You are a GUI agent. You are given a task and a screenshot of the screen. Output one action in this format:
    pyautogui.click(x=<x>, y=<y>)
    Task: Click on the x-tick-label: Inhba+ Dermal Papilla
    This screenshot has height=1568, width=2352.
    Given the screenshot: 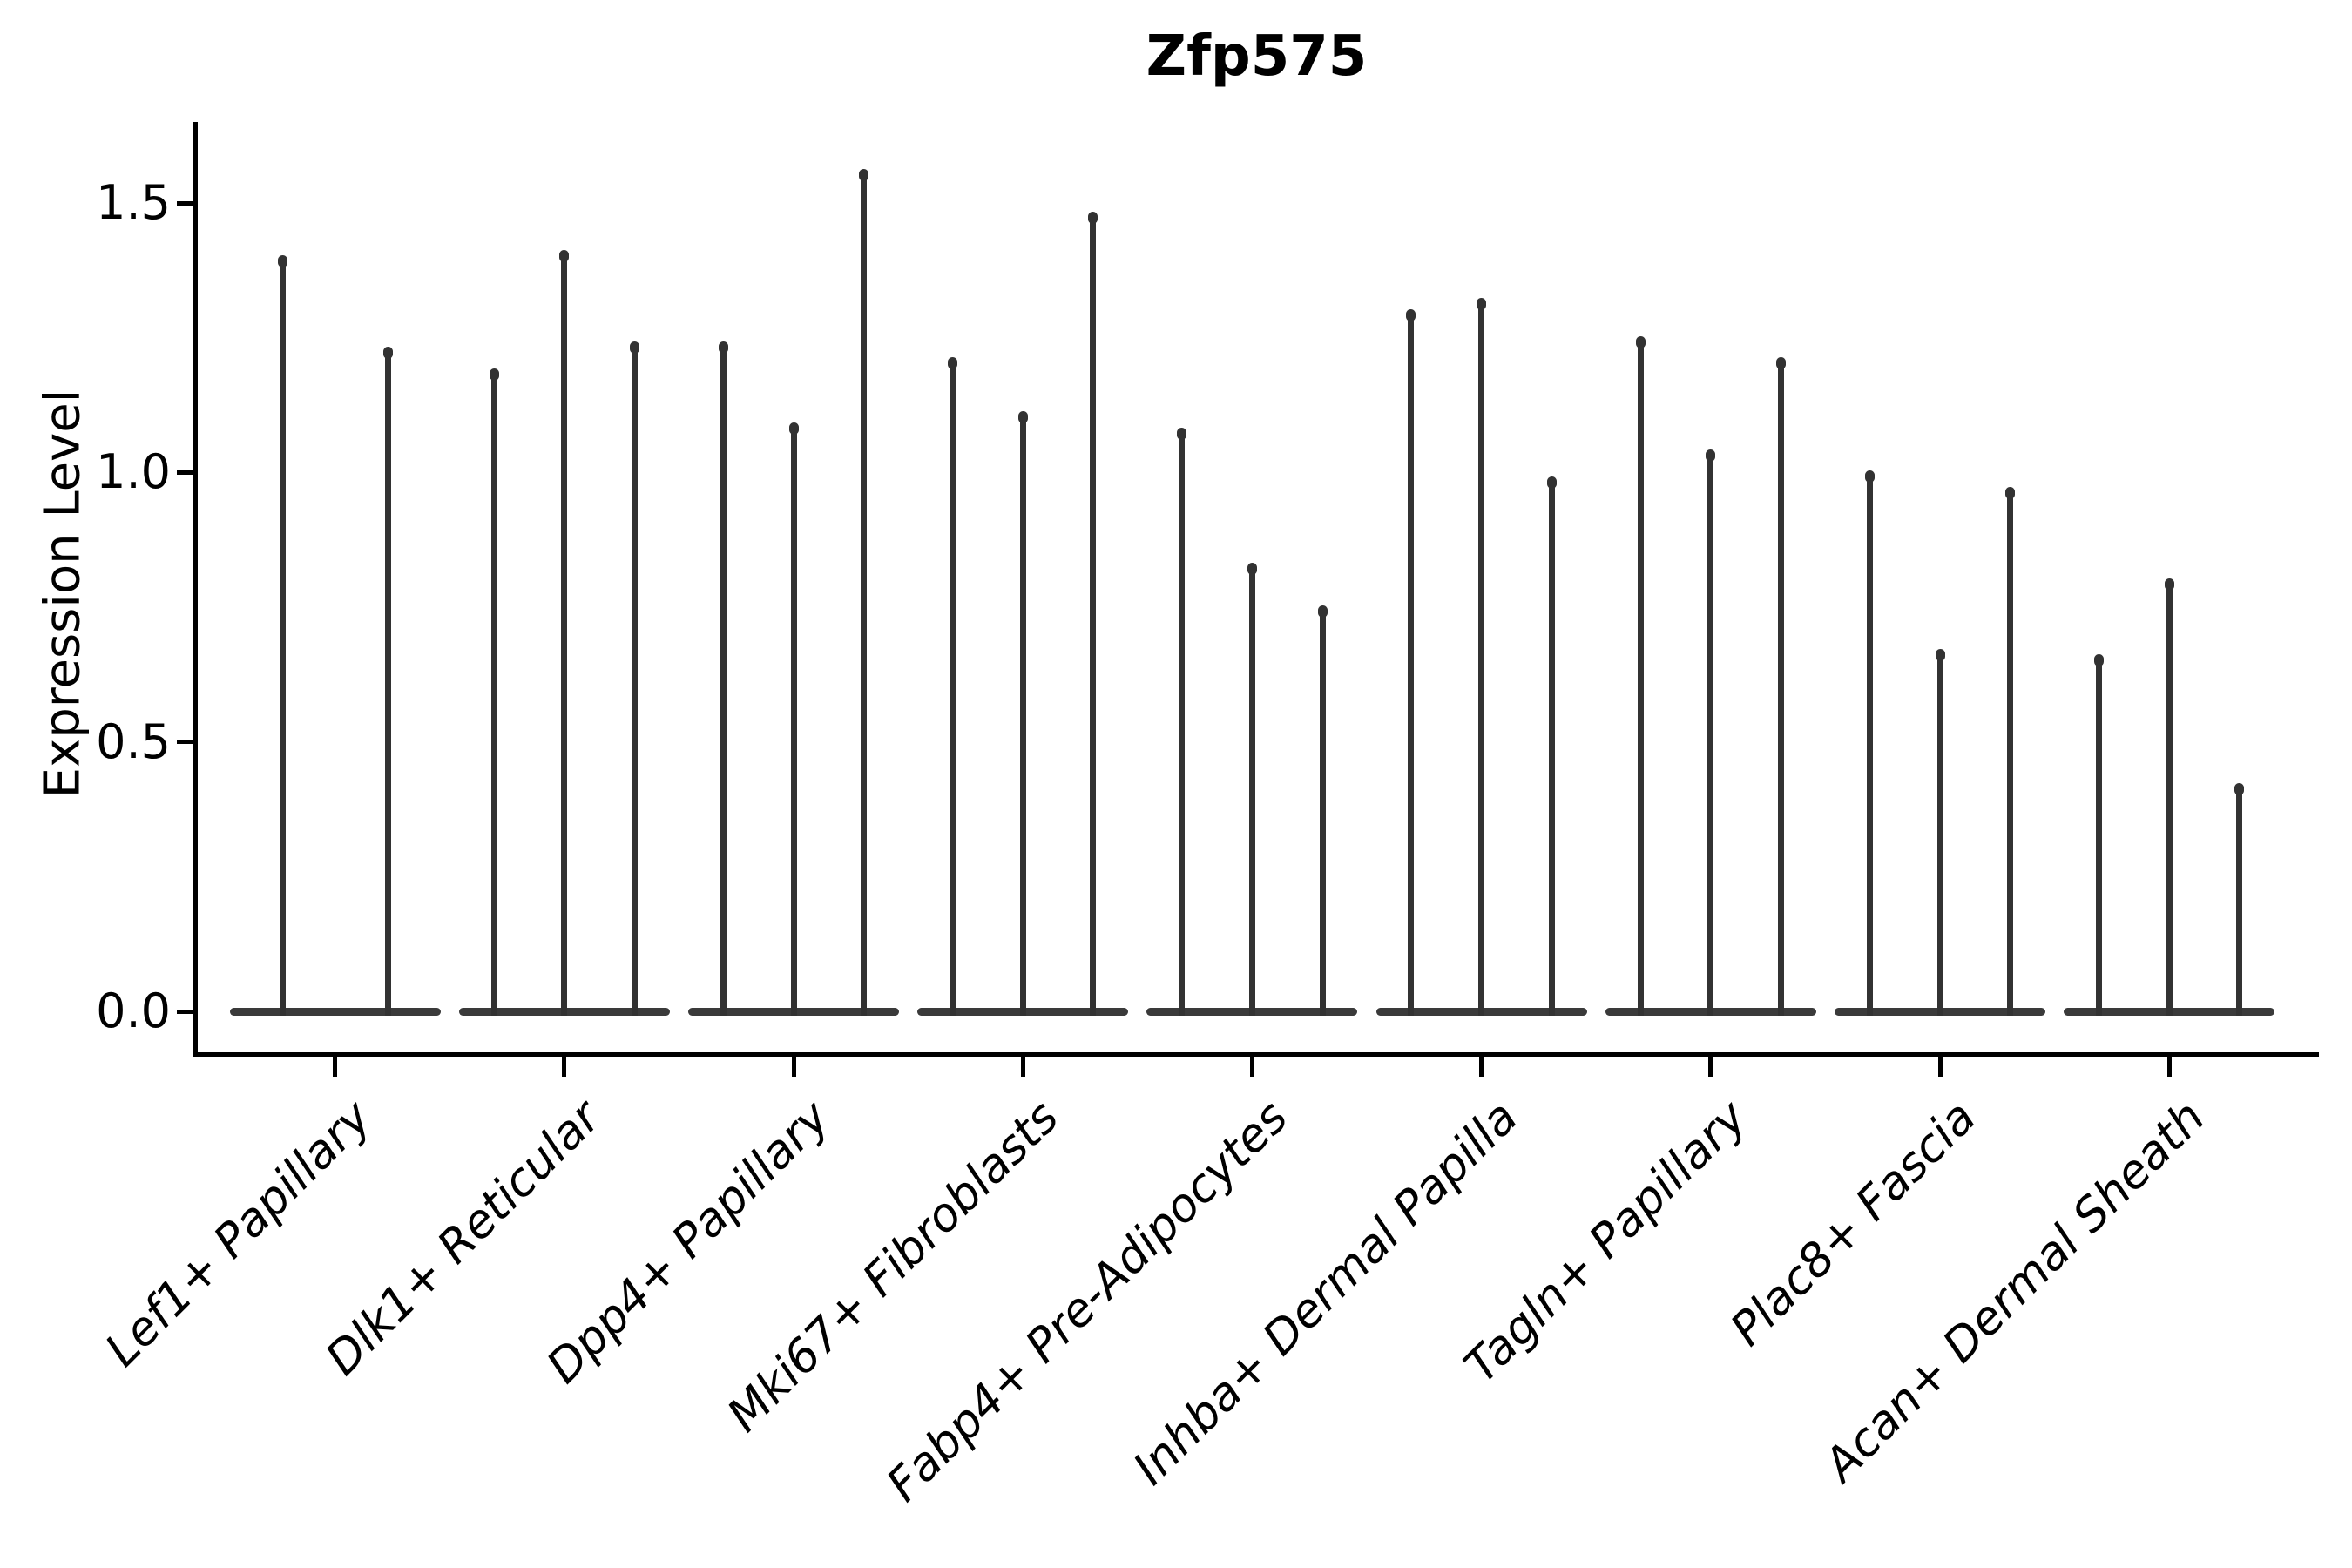 What is the action you would take?
    pyautogui.click(x=1325, y=1293)
    